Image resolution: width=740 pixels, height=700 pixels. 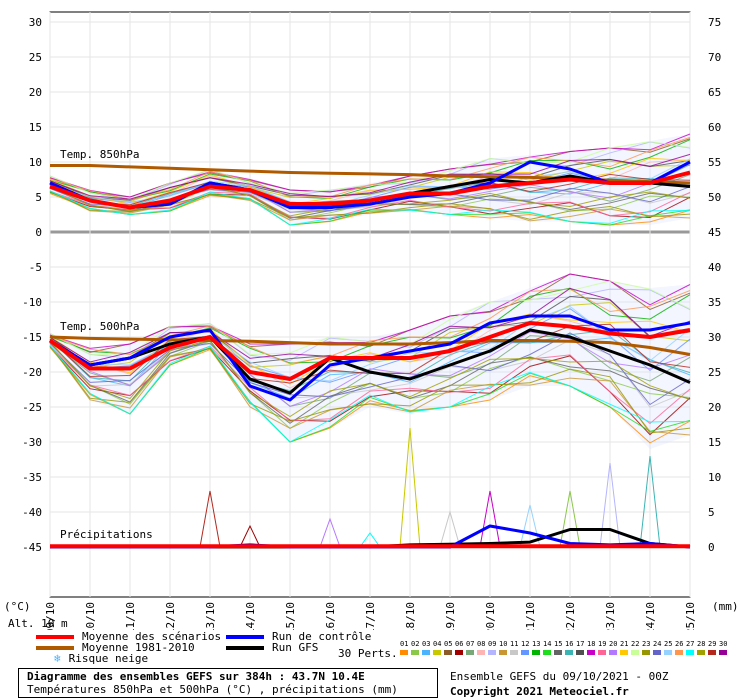 What do you see at coordinates (210, 616) in the screenshot?
I see `x-tick-label: 13/10` at bounding box center [210, 616].